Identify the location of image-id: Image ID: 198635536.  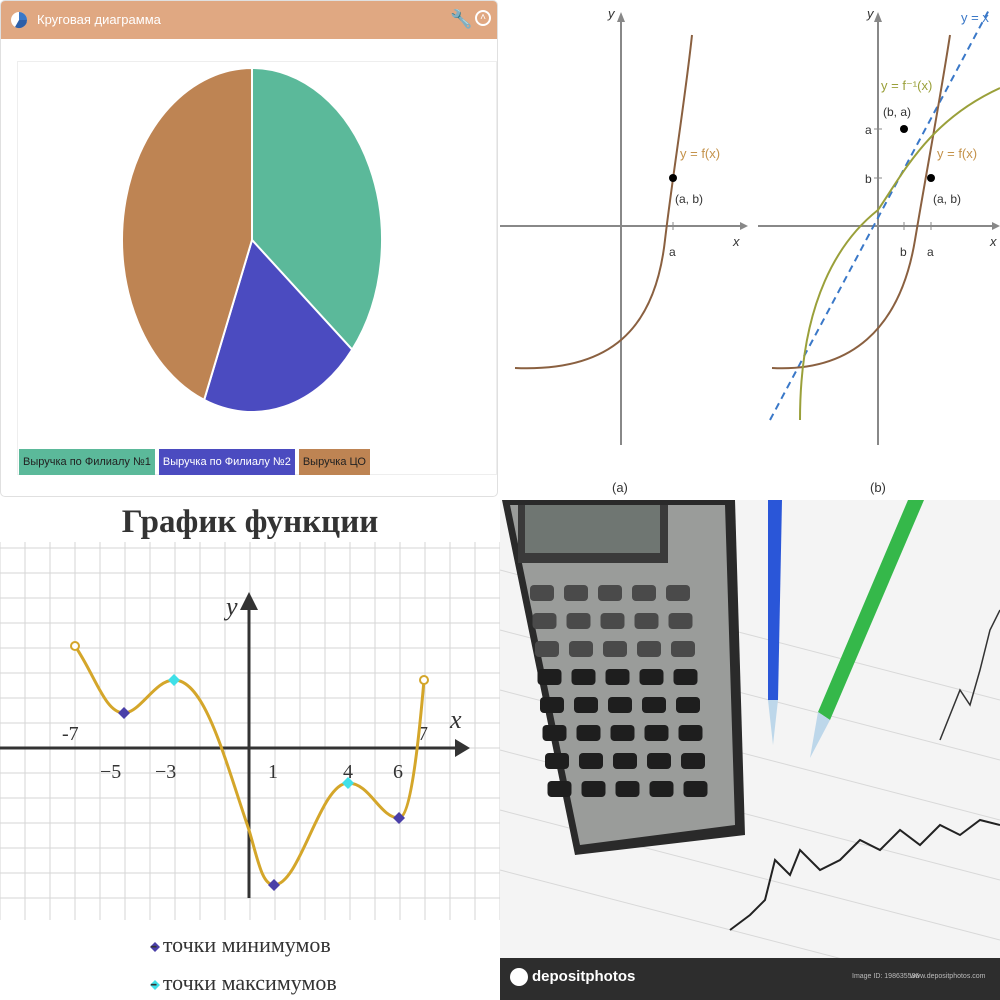
(886, 976).